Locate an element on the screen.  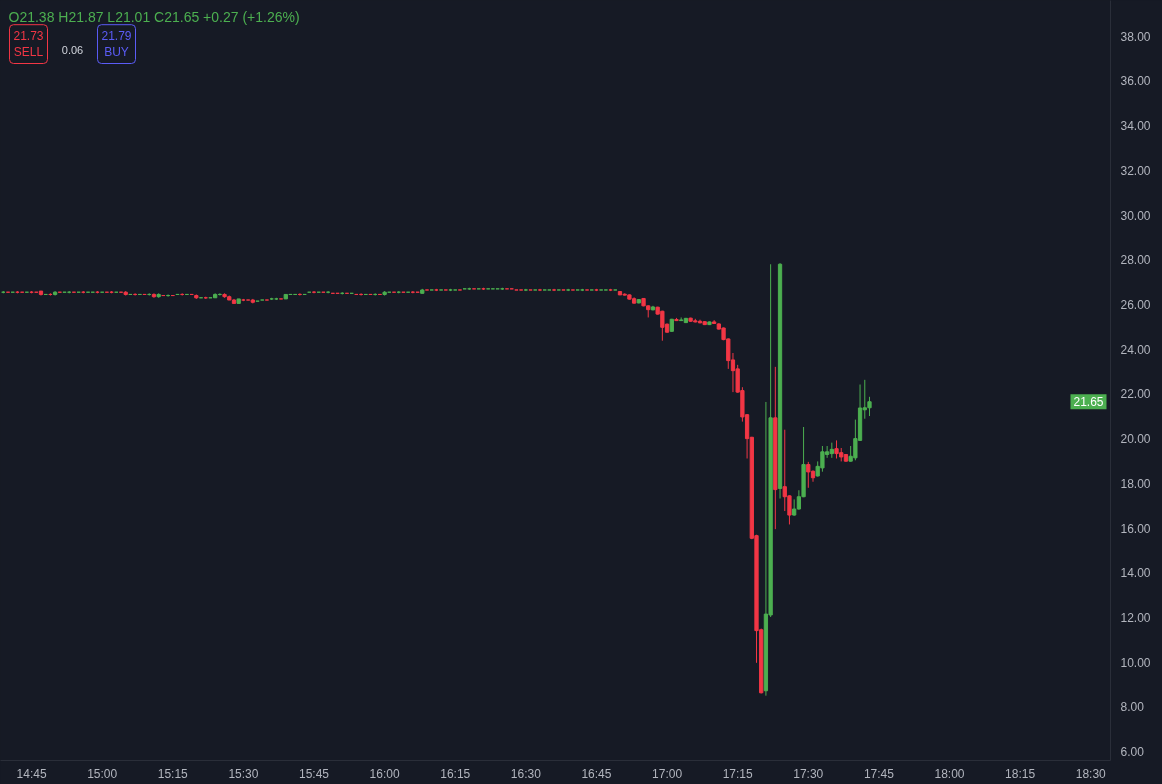
y-tick-label: 28.00 is located at coordinates (1135, 260).